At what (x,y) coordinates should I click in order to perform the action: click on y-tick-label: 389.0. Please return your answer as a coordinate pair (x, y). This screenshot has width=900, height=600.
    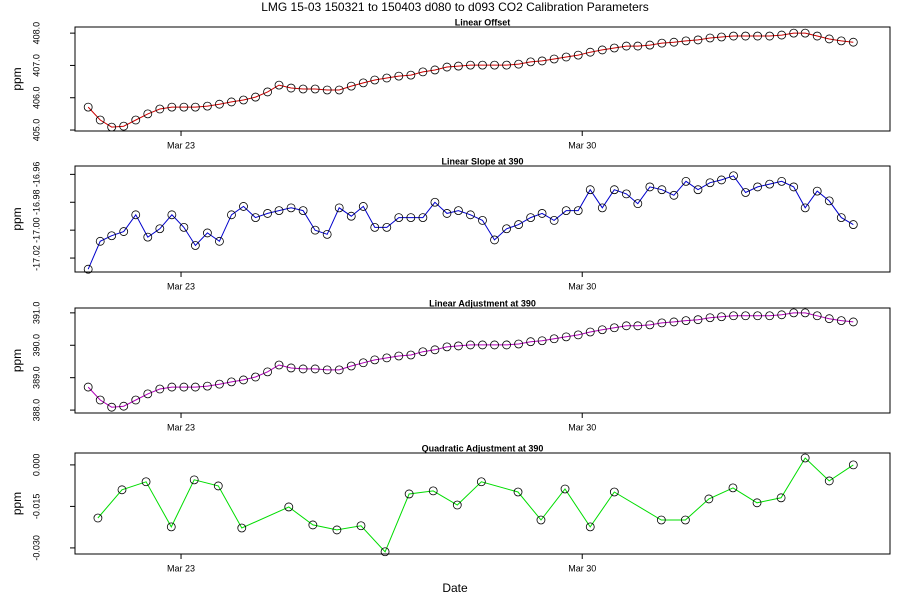
    Looking at the image, I should click on (36, 377).